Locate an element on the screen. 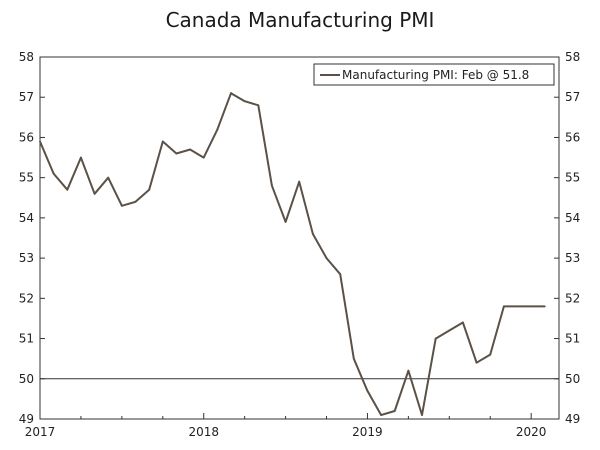 Image resolution: width=600 pixels, height=450 pixels. y-tick-label-left-56: 56 is located at coordinates (26, 137).